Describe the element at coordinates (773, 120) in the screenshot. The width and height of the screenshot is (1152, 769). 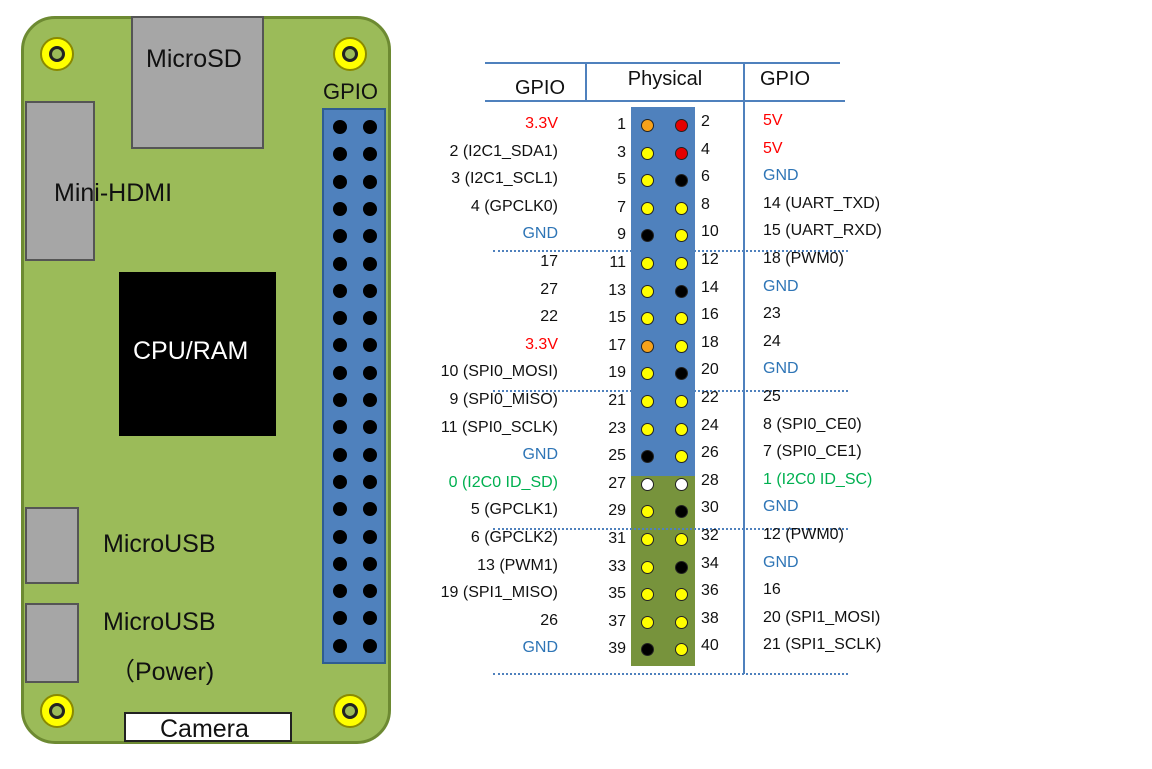
I see `right-function-label: 5V` at that location.